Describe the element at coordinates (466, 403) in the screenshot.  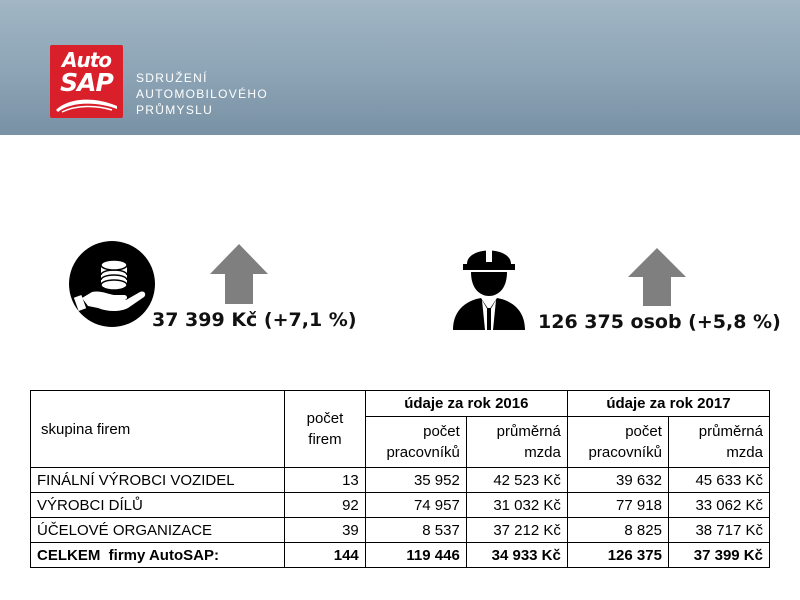
I see `header-year-2016: údaje za rok 2016` at that location.